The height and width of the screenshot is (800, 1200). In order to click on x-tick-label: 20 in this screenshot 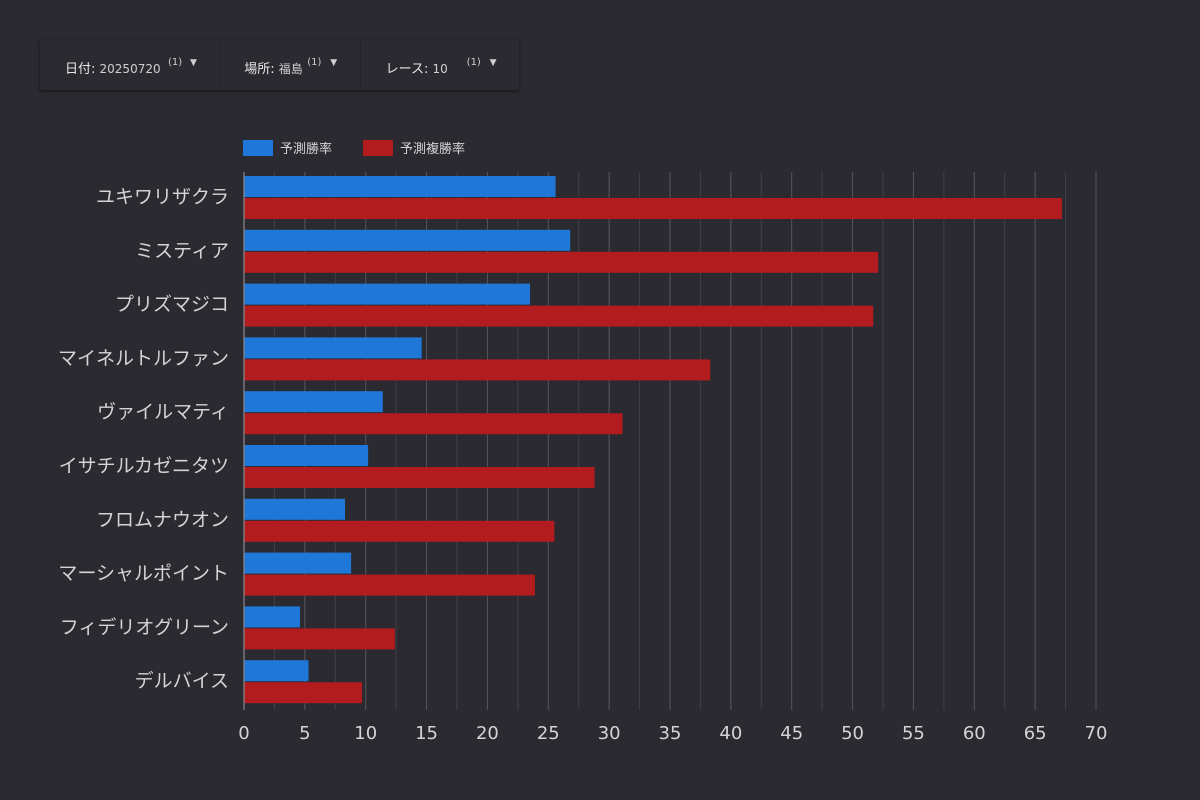, I will do `click(487, 733)`.